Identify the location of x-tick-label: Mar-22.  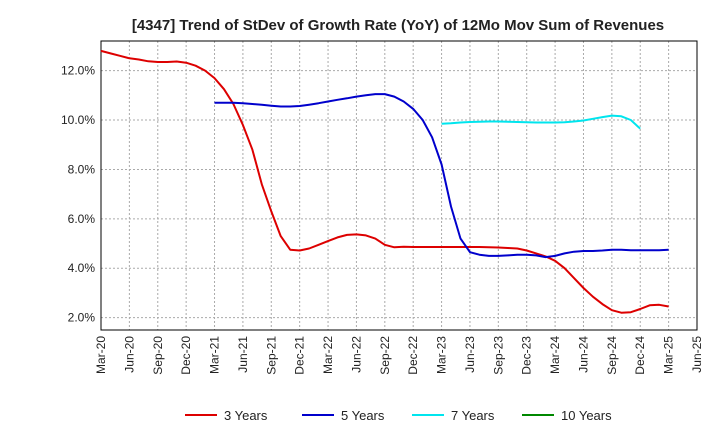
(328, 355).